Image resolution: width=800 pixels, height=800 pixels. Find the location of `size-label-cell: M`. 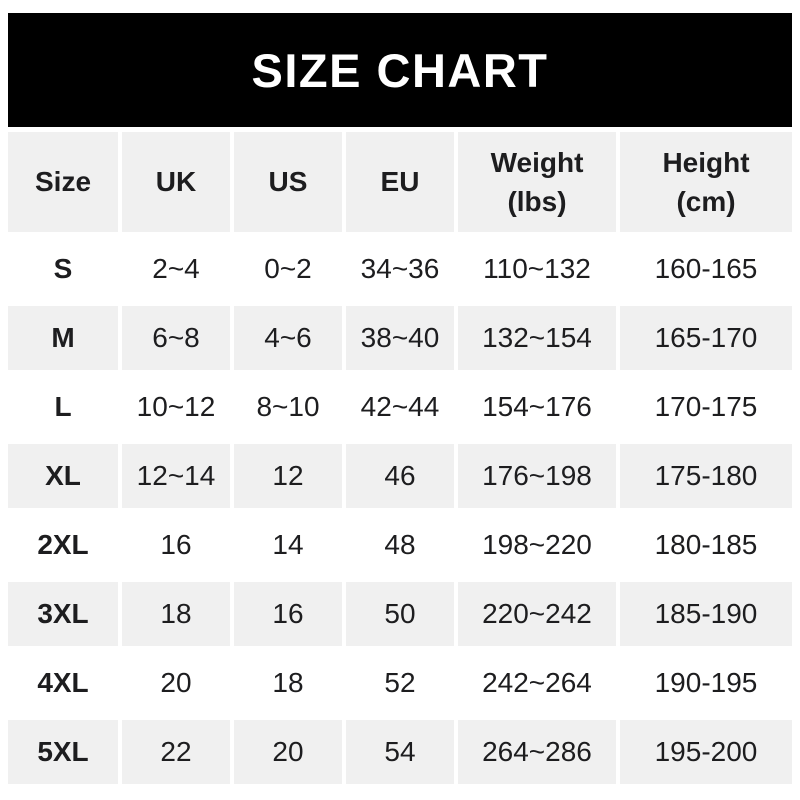

size-label-cell: M is located at coordinates (63, 338).